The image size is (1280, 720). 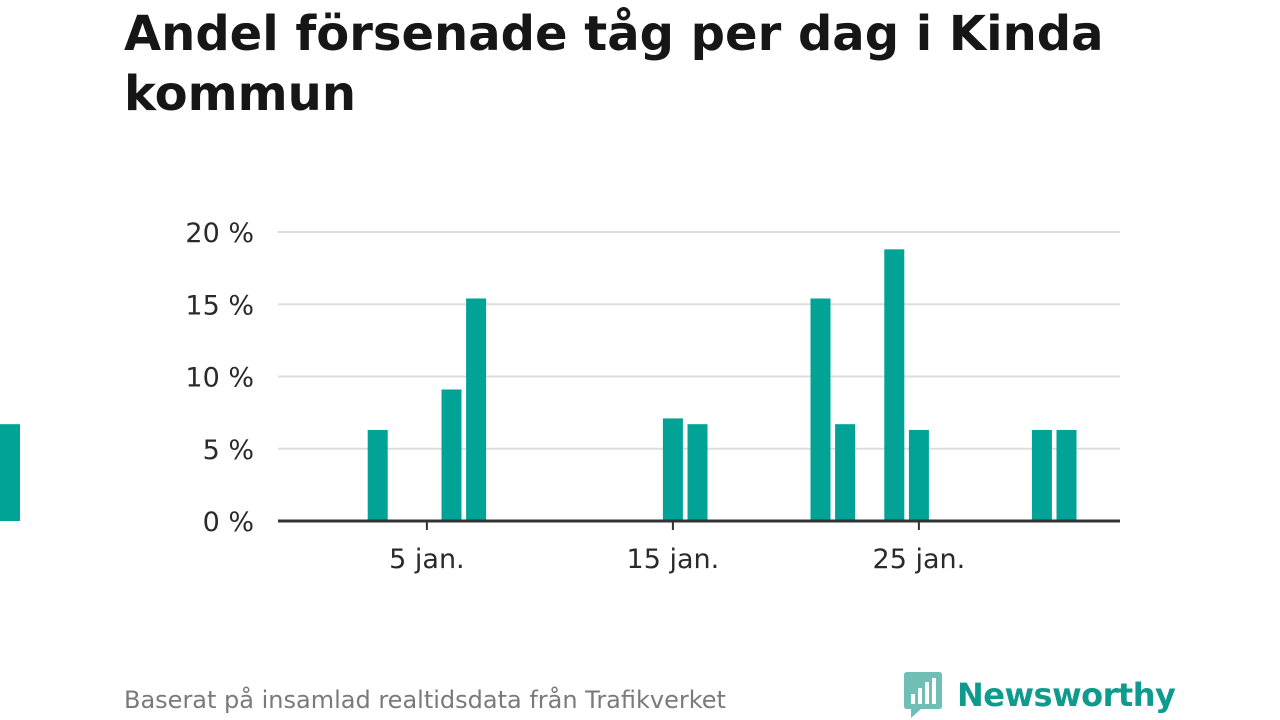 What do you see at coordinates (919, 559) in the screenshot?
I see `x-tick-label: 25 jan.` at bounding box center [919, 559].